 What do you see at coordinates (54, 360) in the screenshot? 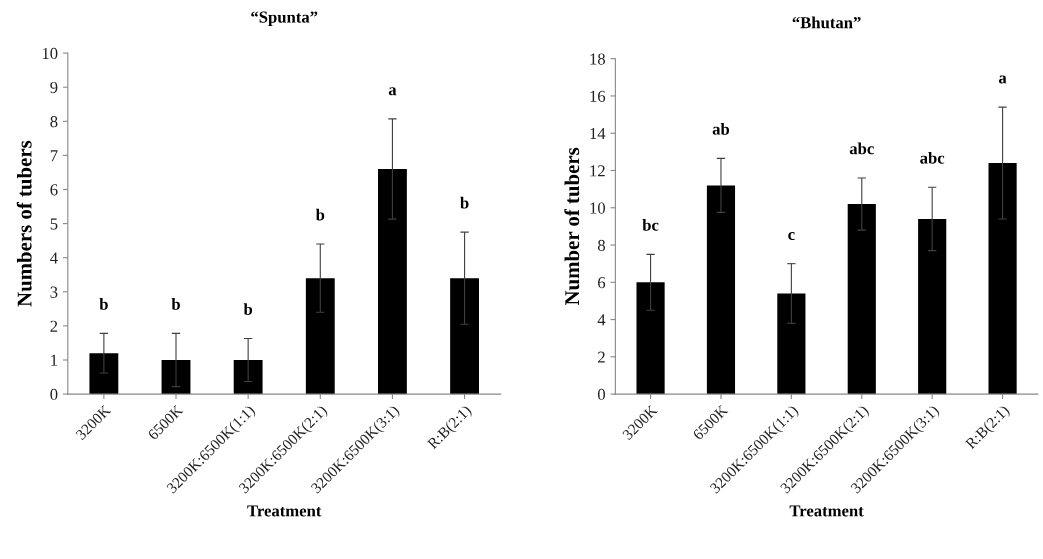
I see `y-tick-label: 1` at bounding box center [54, 360].